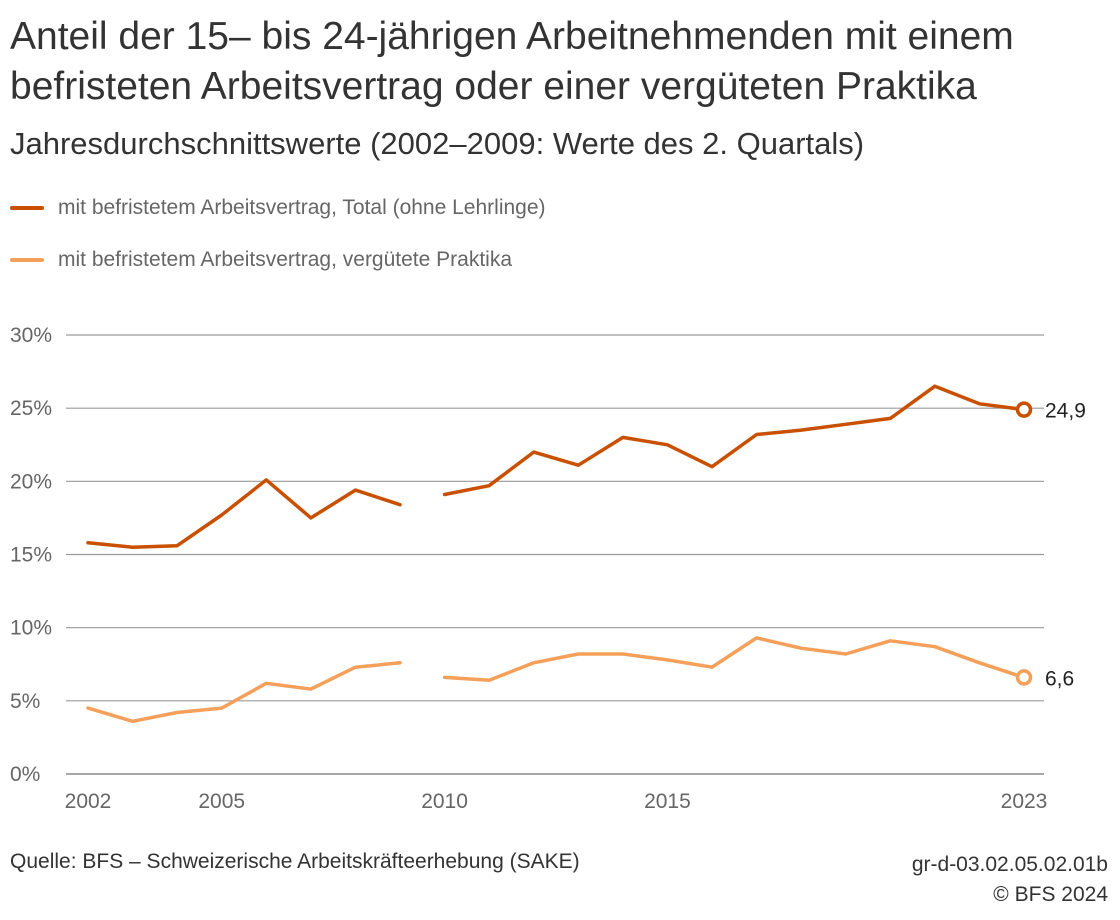  Describe the element at coordinates (177, 713) in the screenshot. I see `data-point-praktika-2004` at that location.